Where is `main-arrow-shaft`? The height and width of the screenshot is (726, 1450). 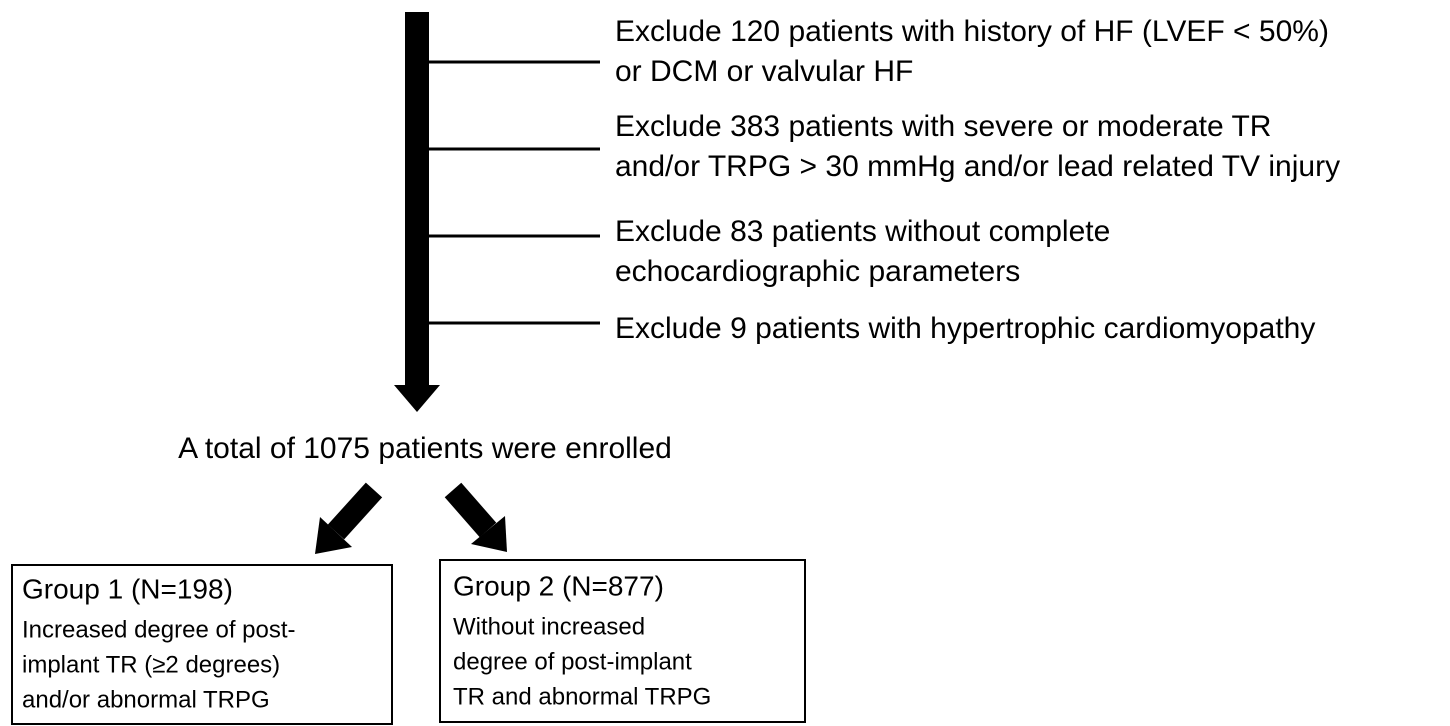
main-arrow-shaft is located at coordinates (417, 199).